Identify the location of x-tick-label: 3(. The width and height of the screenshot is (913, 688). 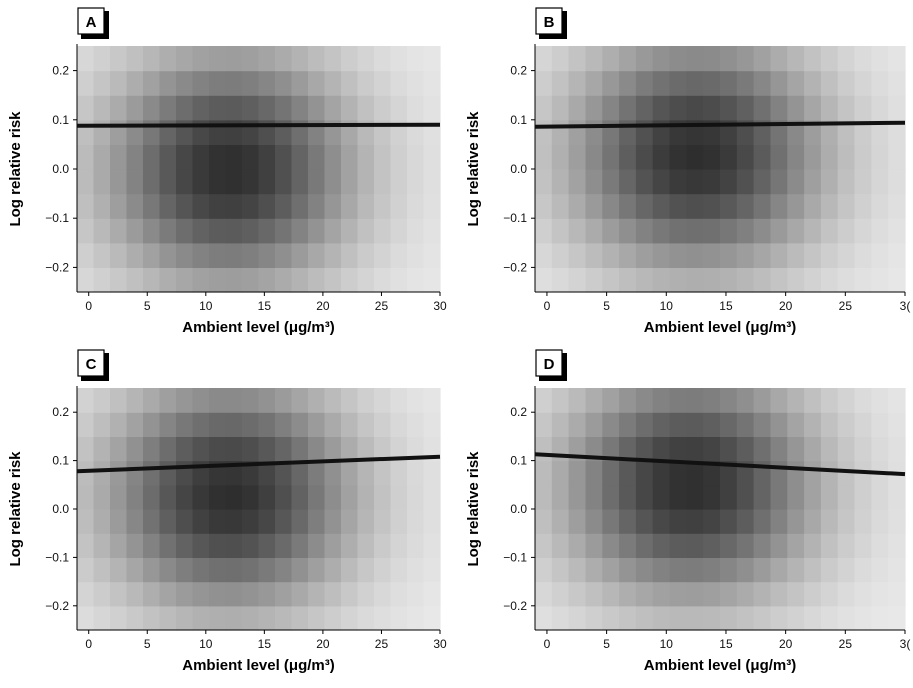
(905, 644).